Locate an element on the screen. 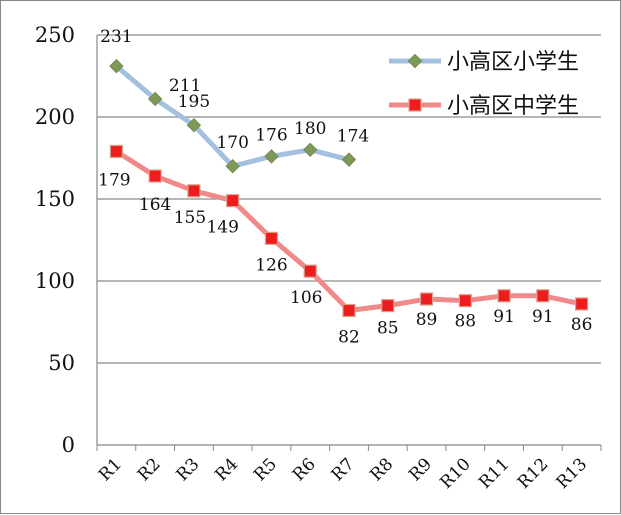 The width and height of the screenshot is (621, 515). x-tick-label: R5 is located at coordinates (265, 469).